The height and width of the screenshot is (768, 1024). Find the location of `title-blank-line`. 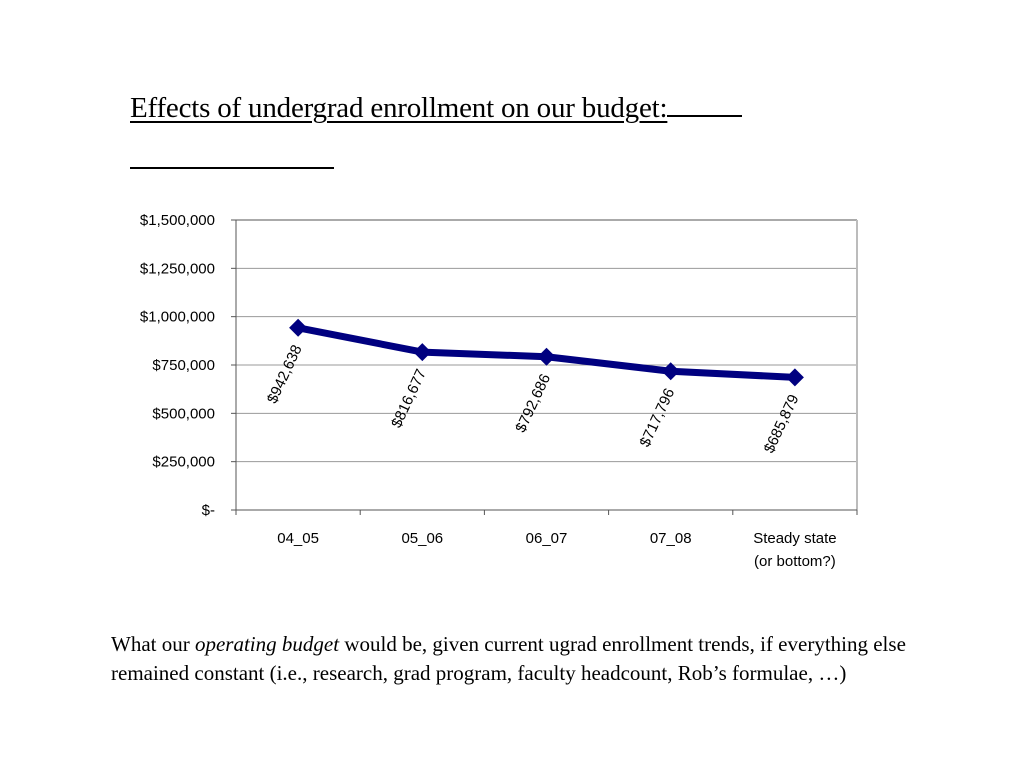

title-blank-line is located at coordinates (705, 105).